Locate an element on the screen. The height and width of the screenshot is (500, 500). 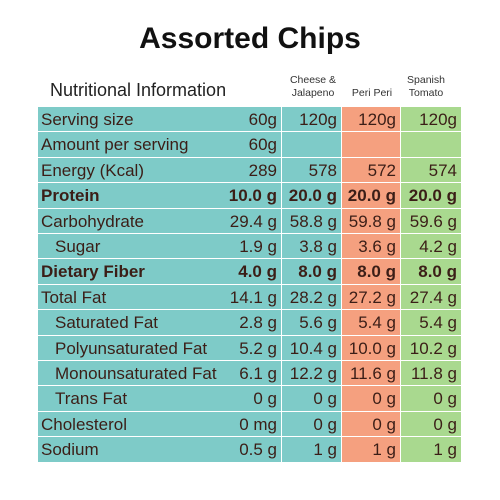
column-header: Cheese & Jalapeno is located at coordinates (313, 86).